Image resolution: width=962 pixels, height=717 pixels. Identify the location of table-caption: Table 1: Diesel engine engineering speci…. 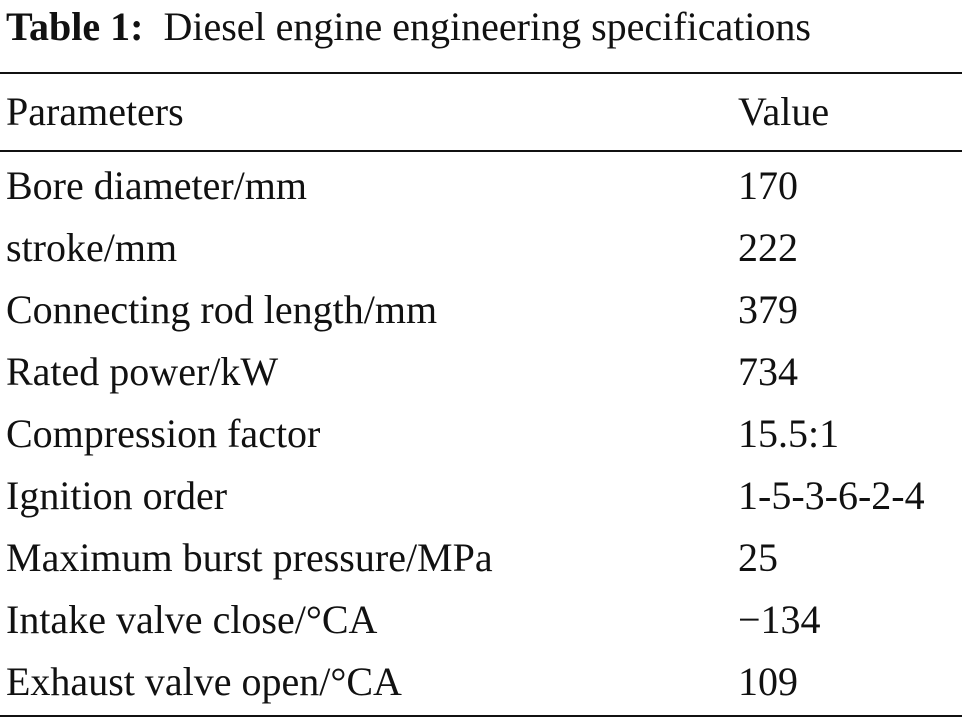
(408, 27).